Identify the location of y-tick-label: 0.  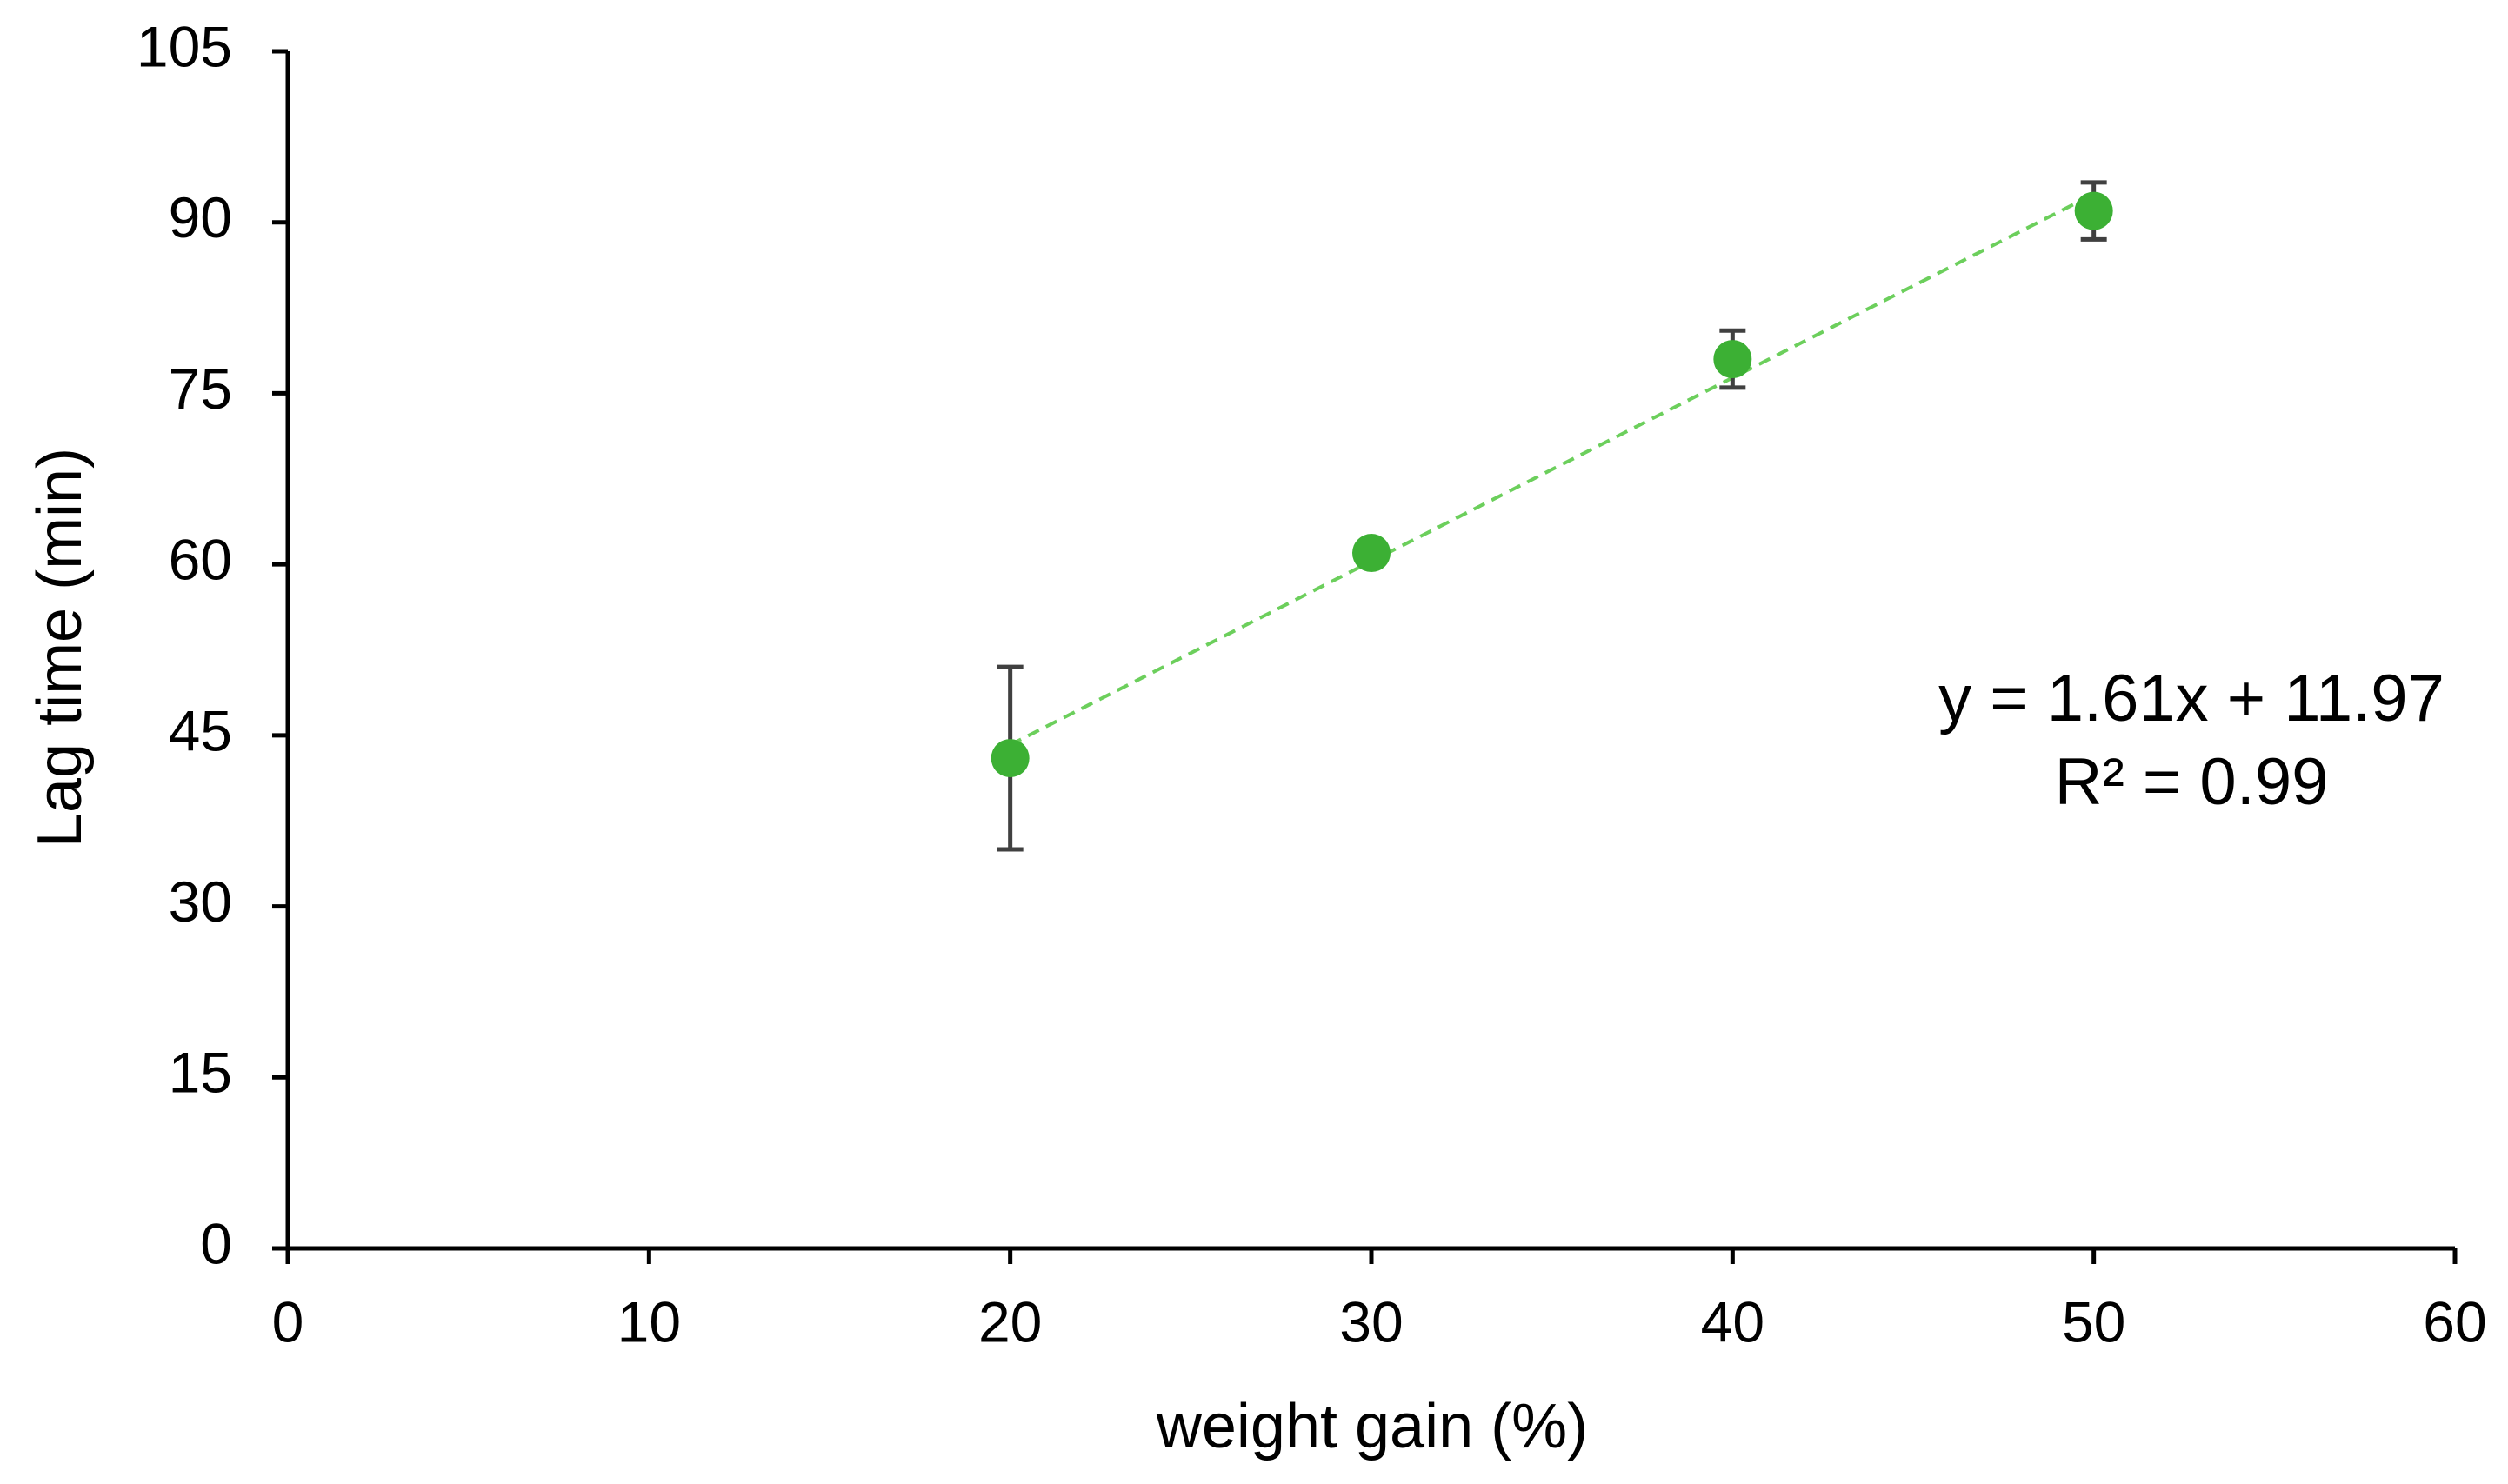
(216, 1243).